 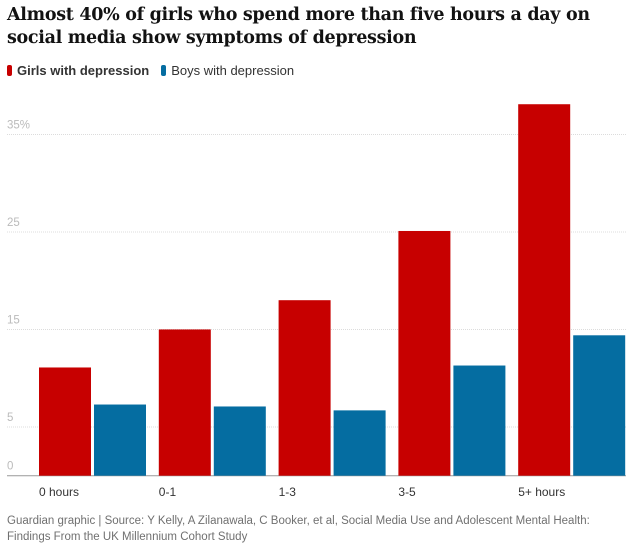 What do you see at coordinates (13, 223) in the screenshot?
I see `y-tick-label: 25` at bounding box center [13, 223].